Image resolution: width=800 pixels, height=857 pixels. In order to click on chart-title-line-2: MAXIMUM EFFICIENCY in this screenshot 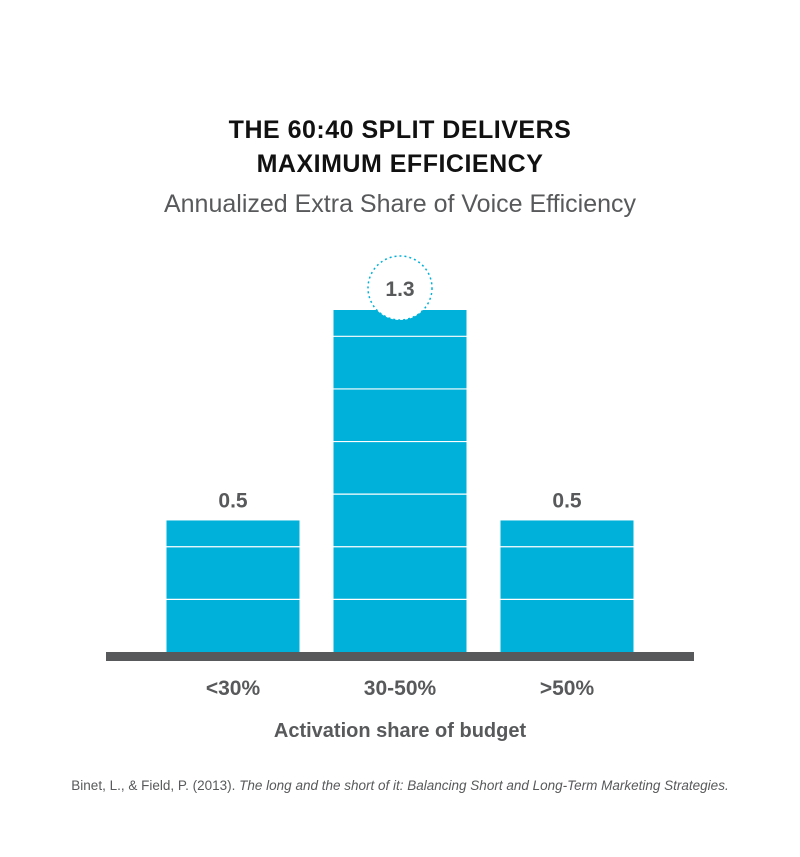, I will do `click(400, 164)`.